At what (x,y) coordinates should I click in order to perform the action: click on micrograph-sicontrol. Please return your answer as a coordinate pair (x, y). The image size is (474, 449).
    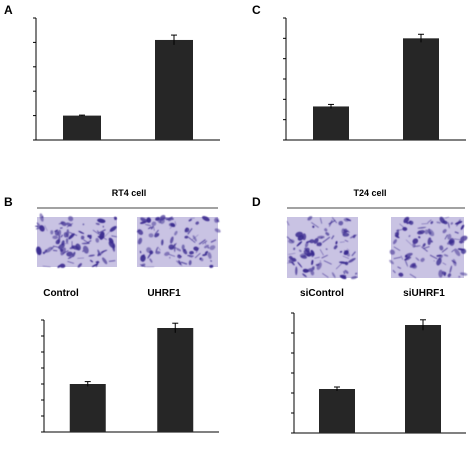
    Looking at the image, I should click on (322, 248).